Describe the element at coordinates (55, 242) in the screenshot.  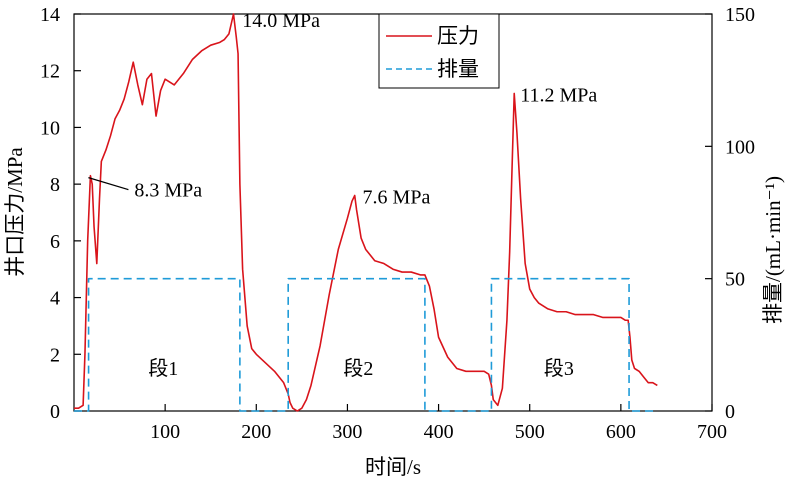
I see `y-left-tick-label: 6` at that location.